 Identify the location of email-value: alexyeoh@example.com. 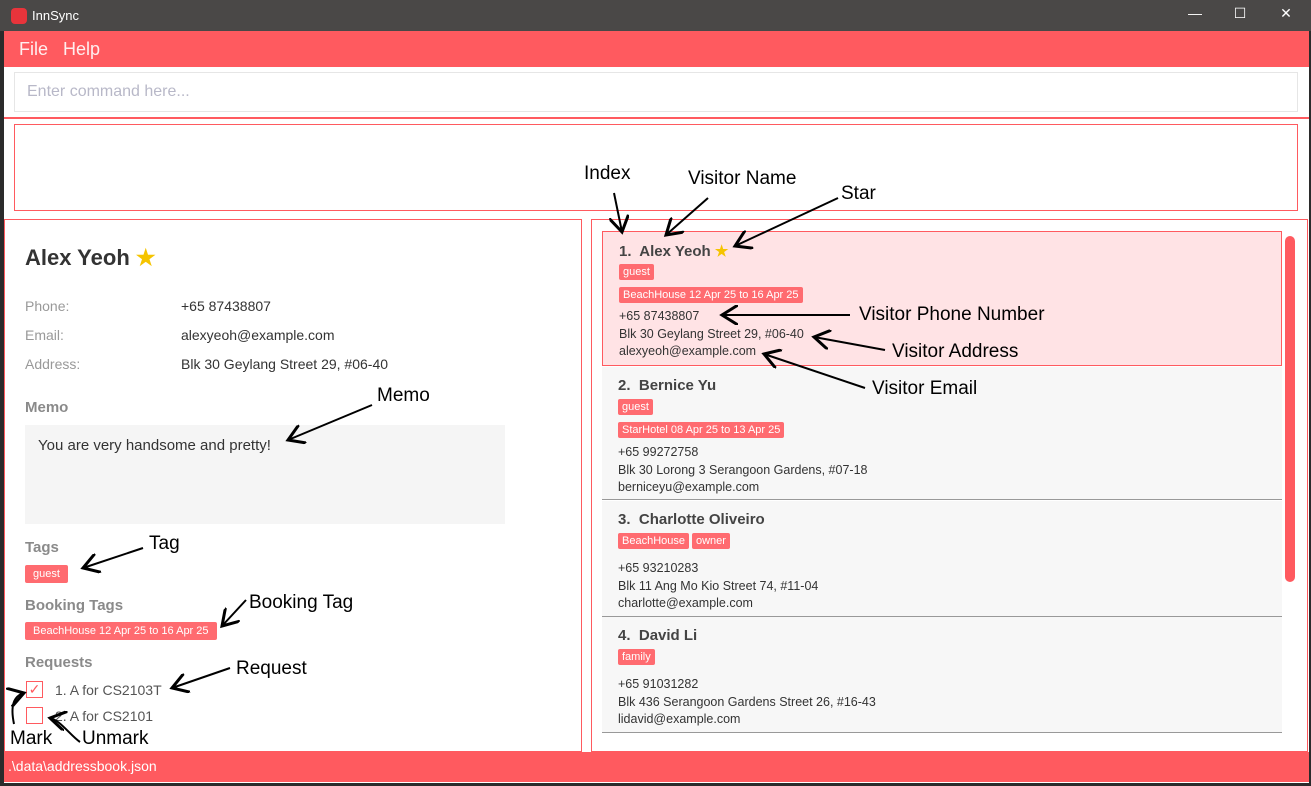
(258, 335).